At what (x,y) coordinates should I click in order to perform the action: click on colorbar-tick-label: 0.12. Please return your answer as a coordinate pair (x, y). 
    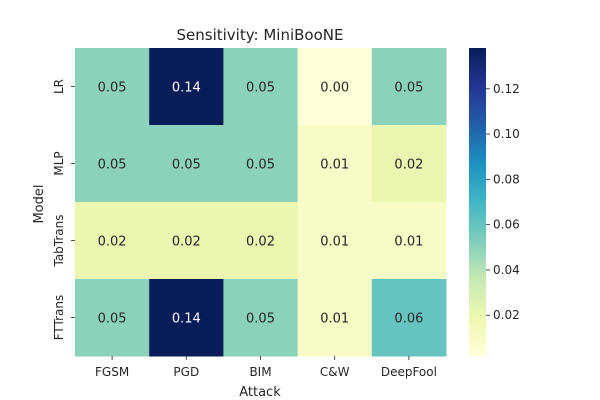
    Looking at the image, I should click on (506, 89).